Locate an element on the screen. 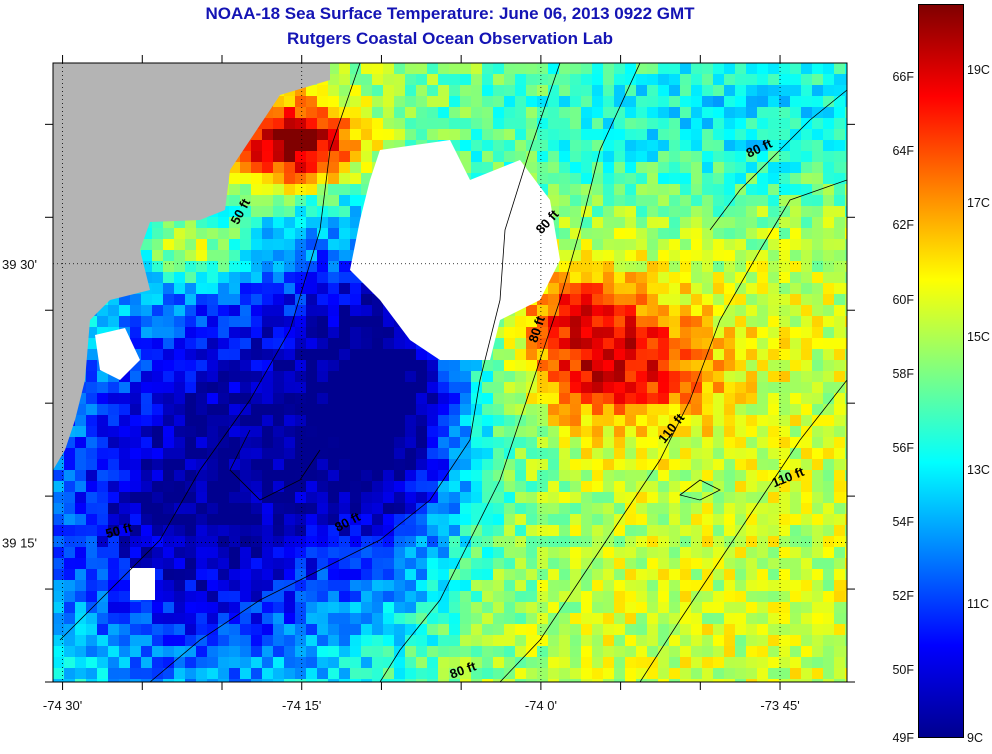  depth-contour is located at coordinates (700, 490).